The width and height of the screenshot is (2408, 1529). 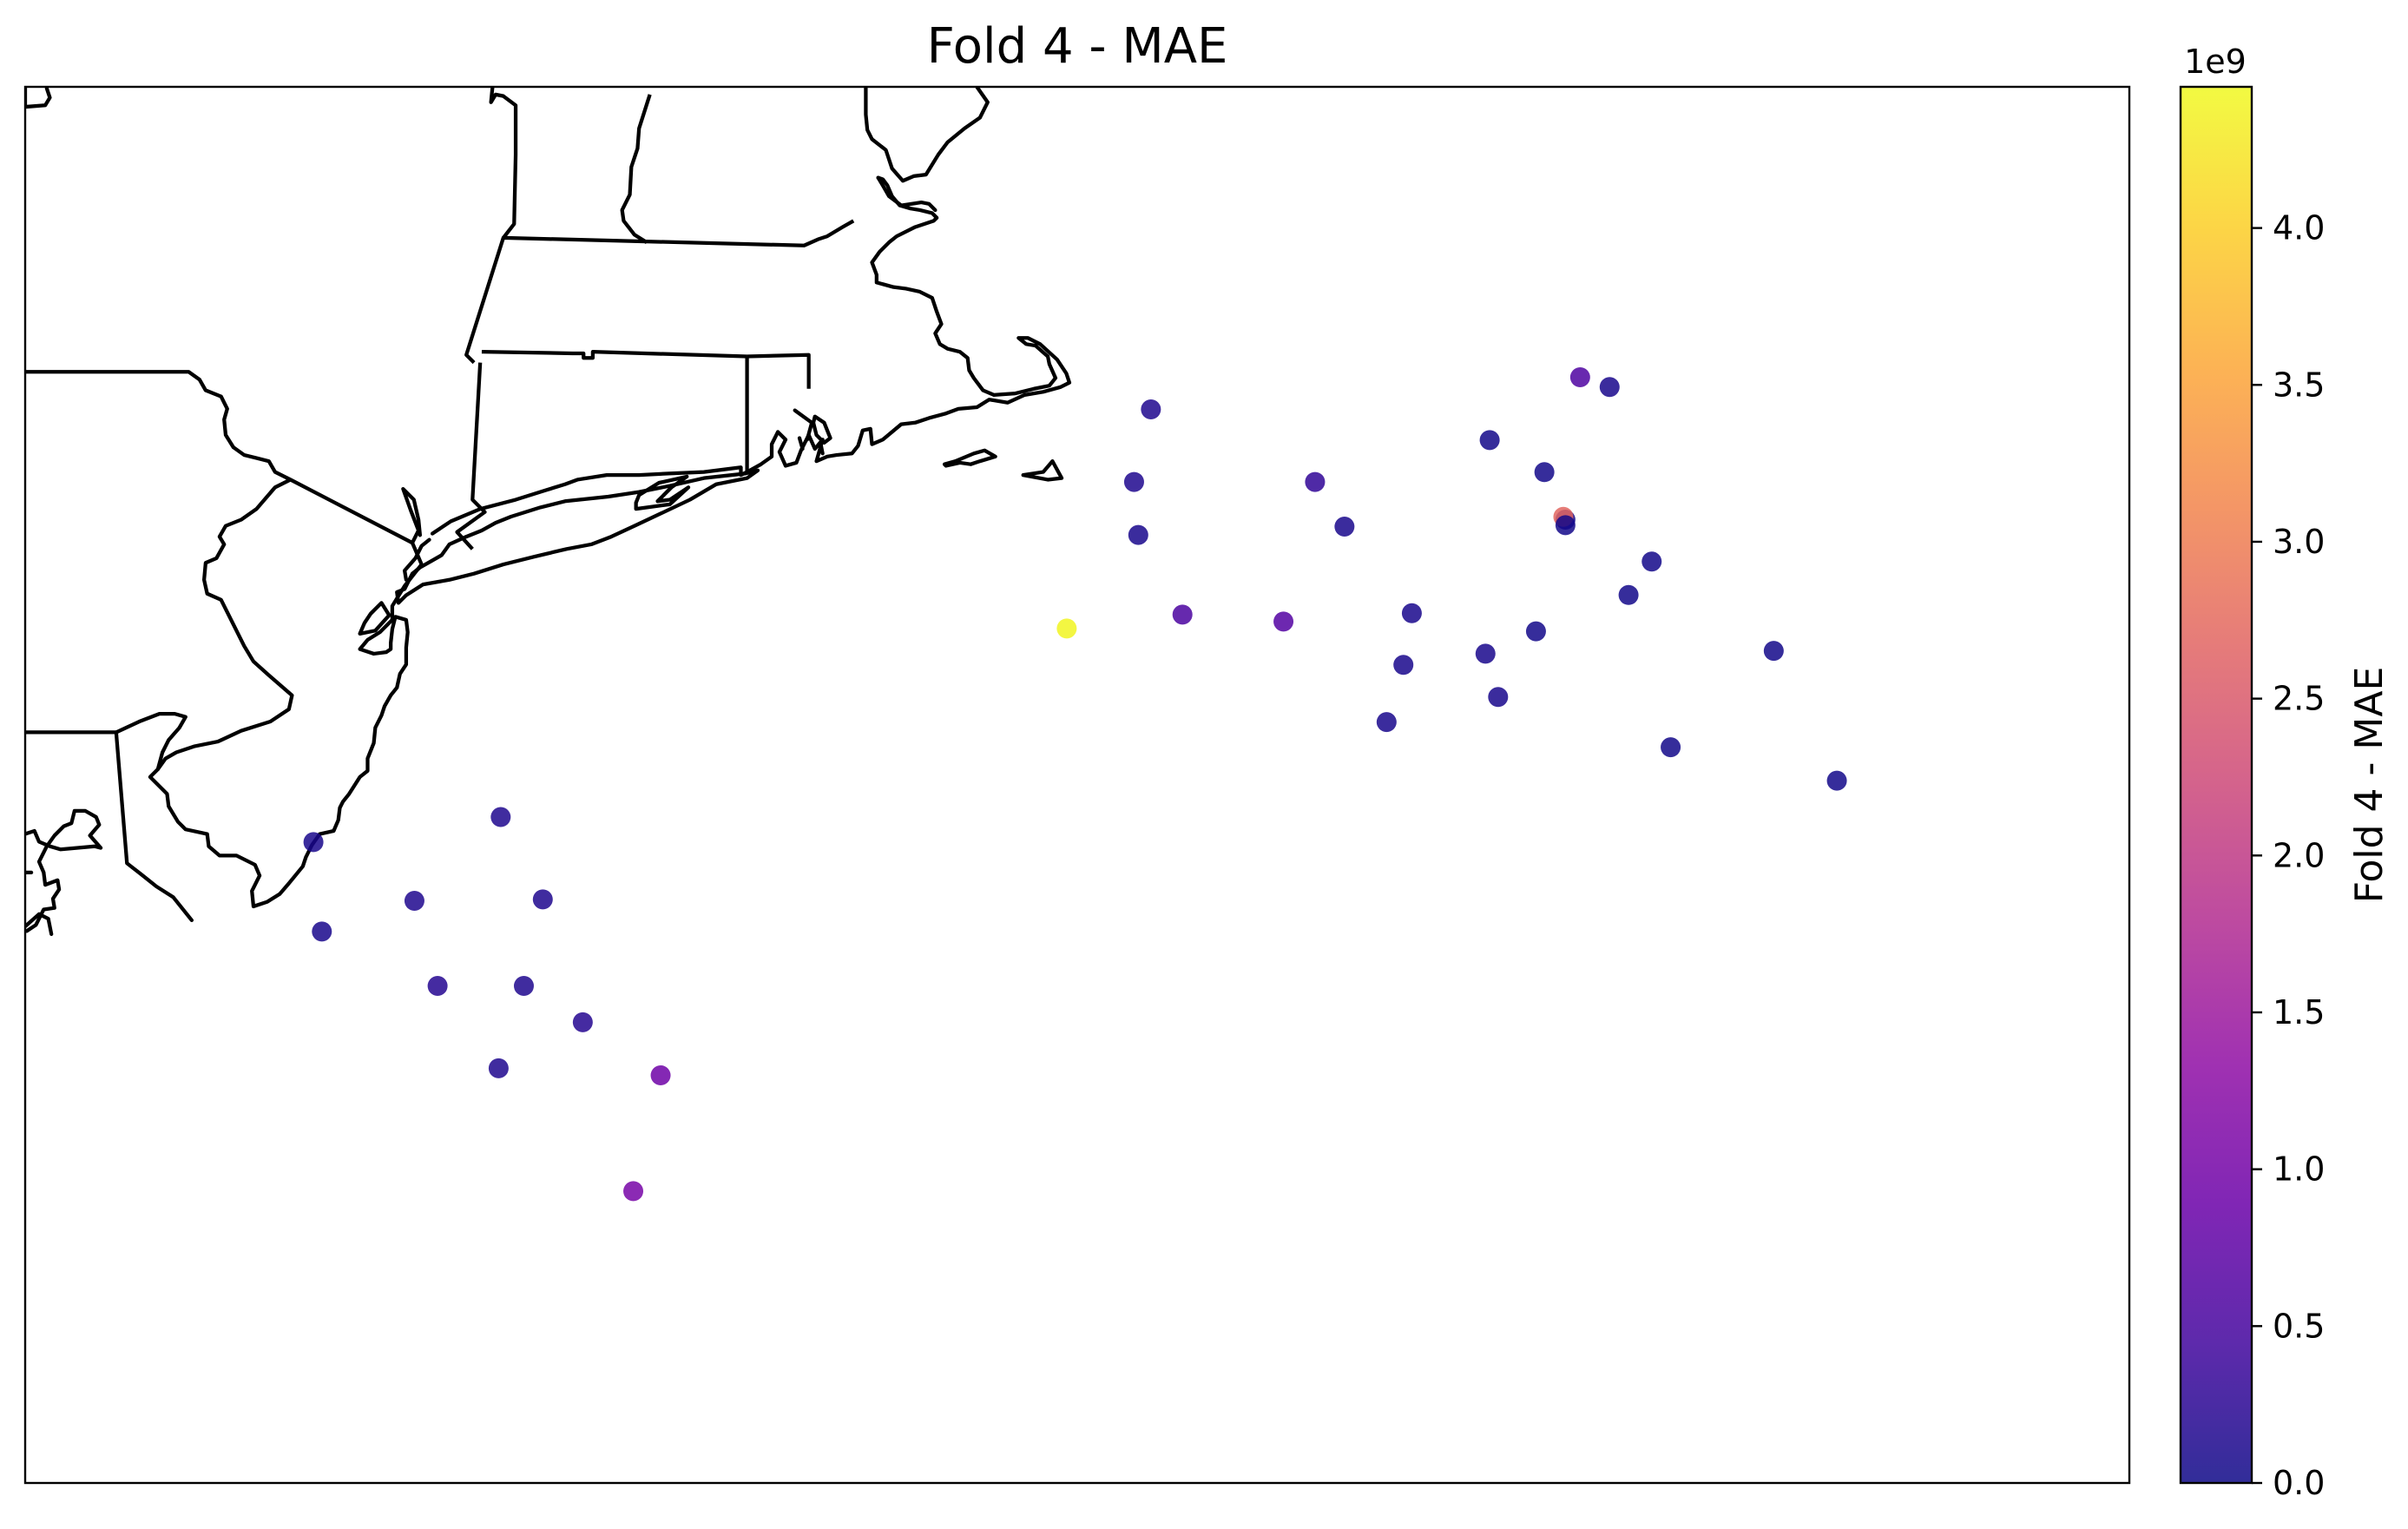 I want to click on colorbar-offset-text: 1e9, so click(x=2215, y=62).